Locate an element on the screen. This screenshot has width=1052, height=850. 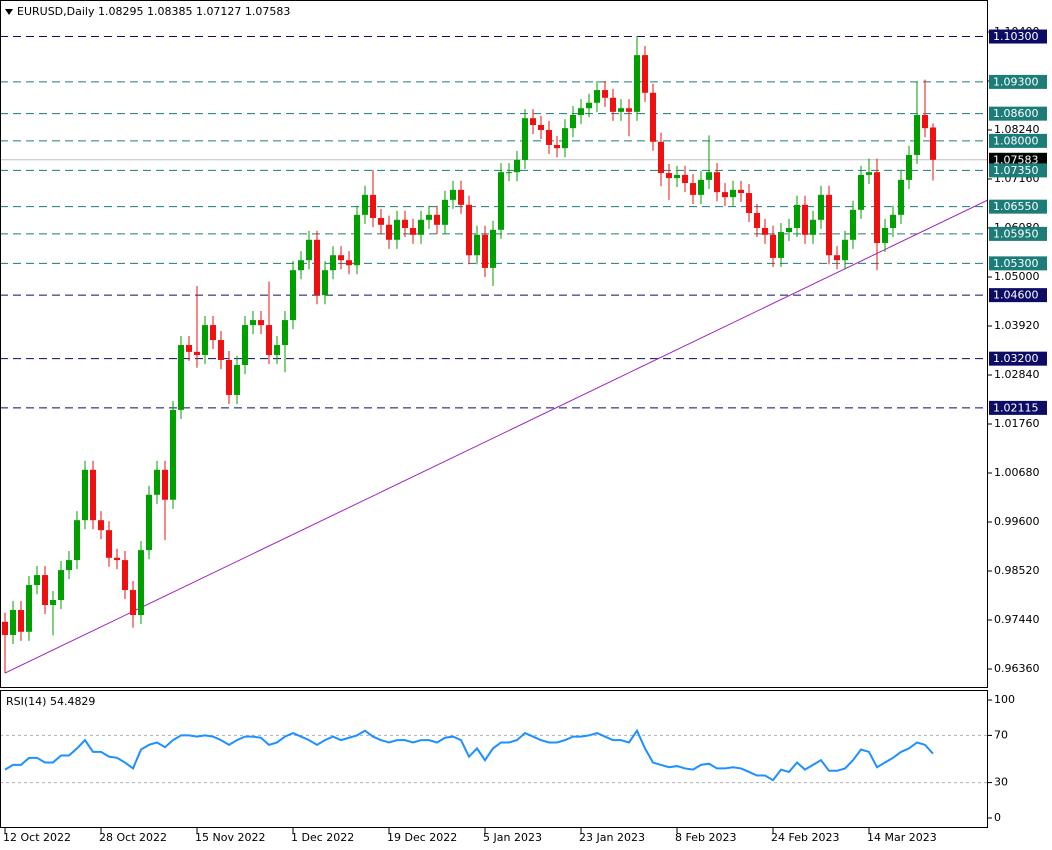
x-tick-label: 14 Mar 2023 is located at coordinates (902, 837).